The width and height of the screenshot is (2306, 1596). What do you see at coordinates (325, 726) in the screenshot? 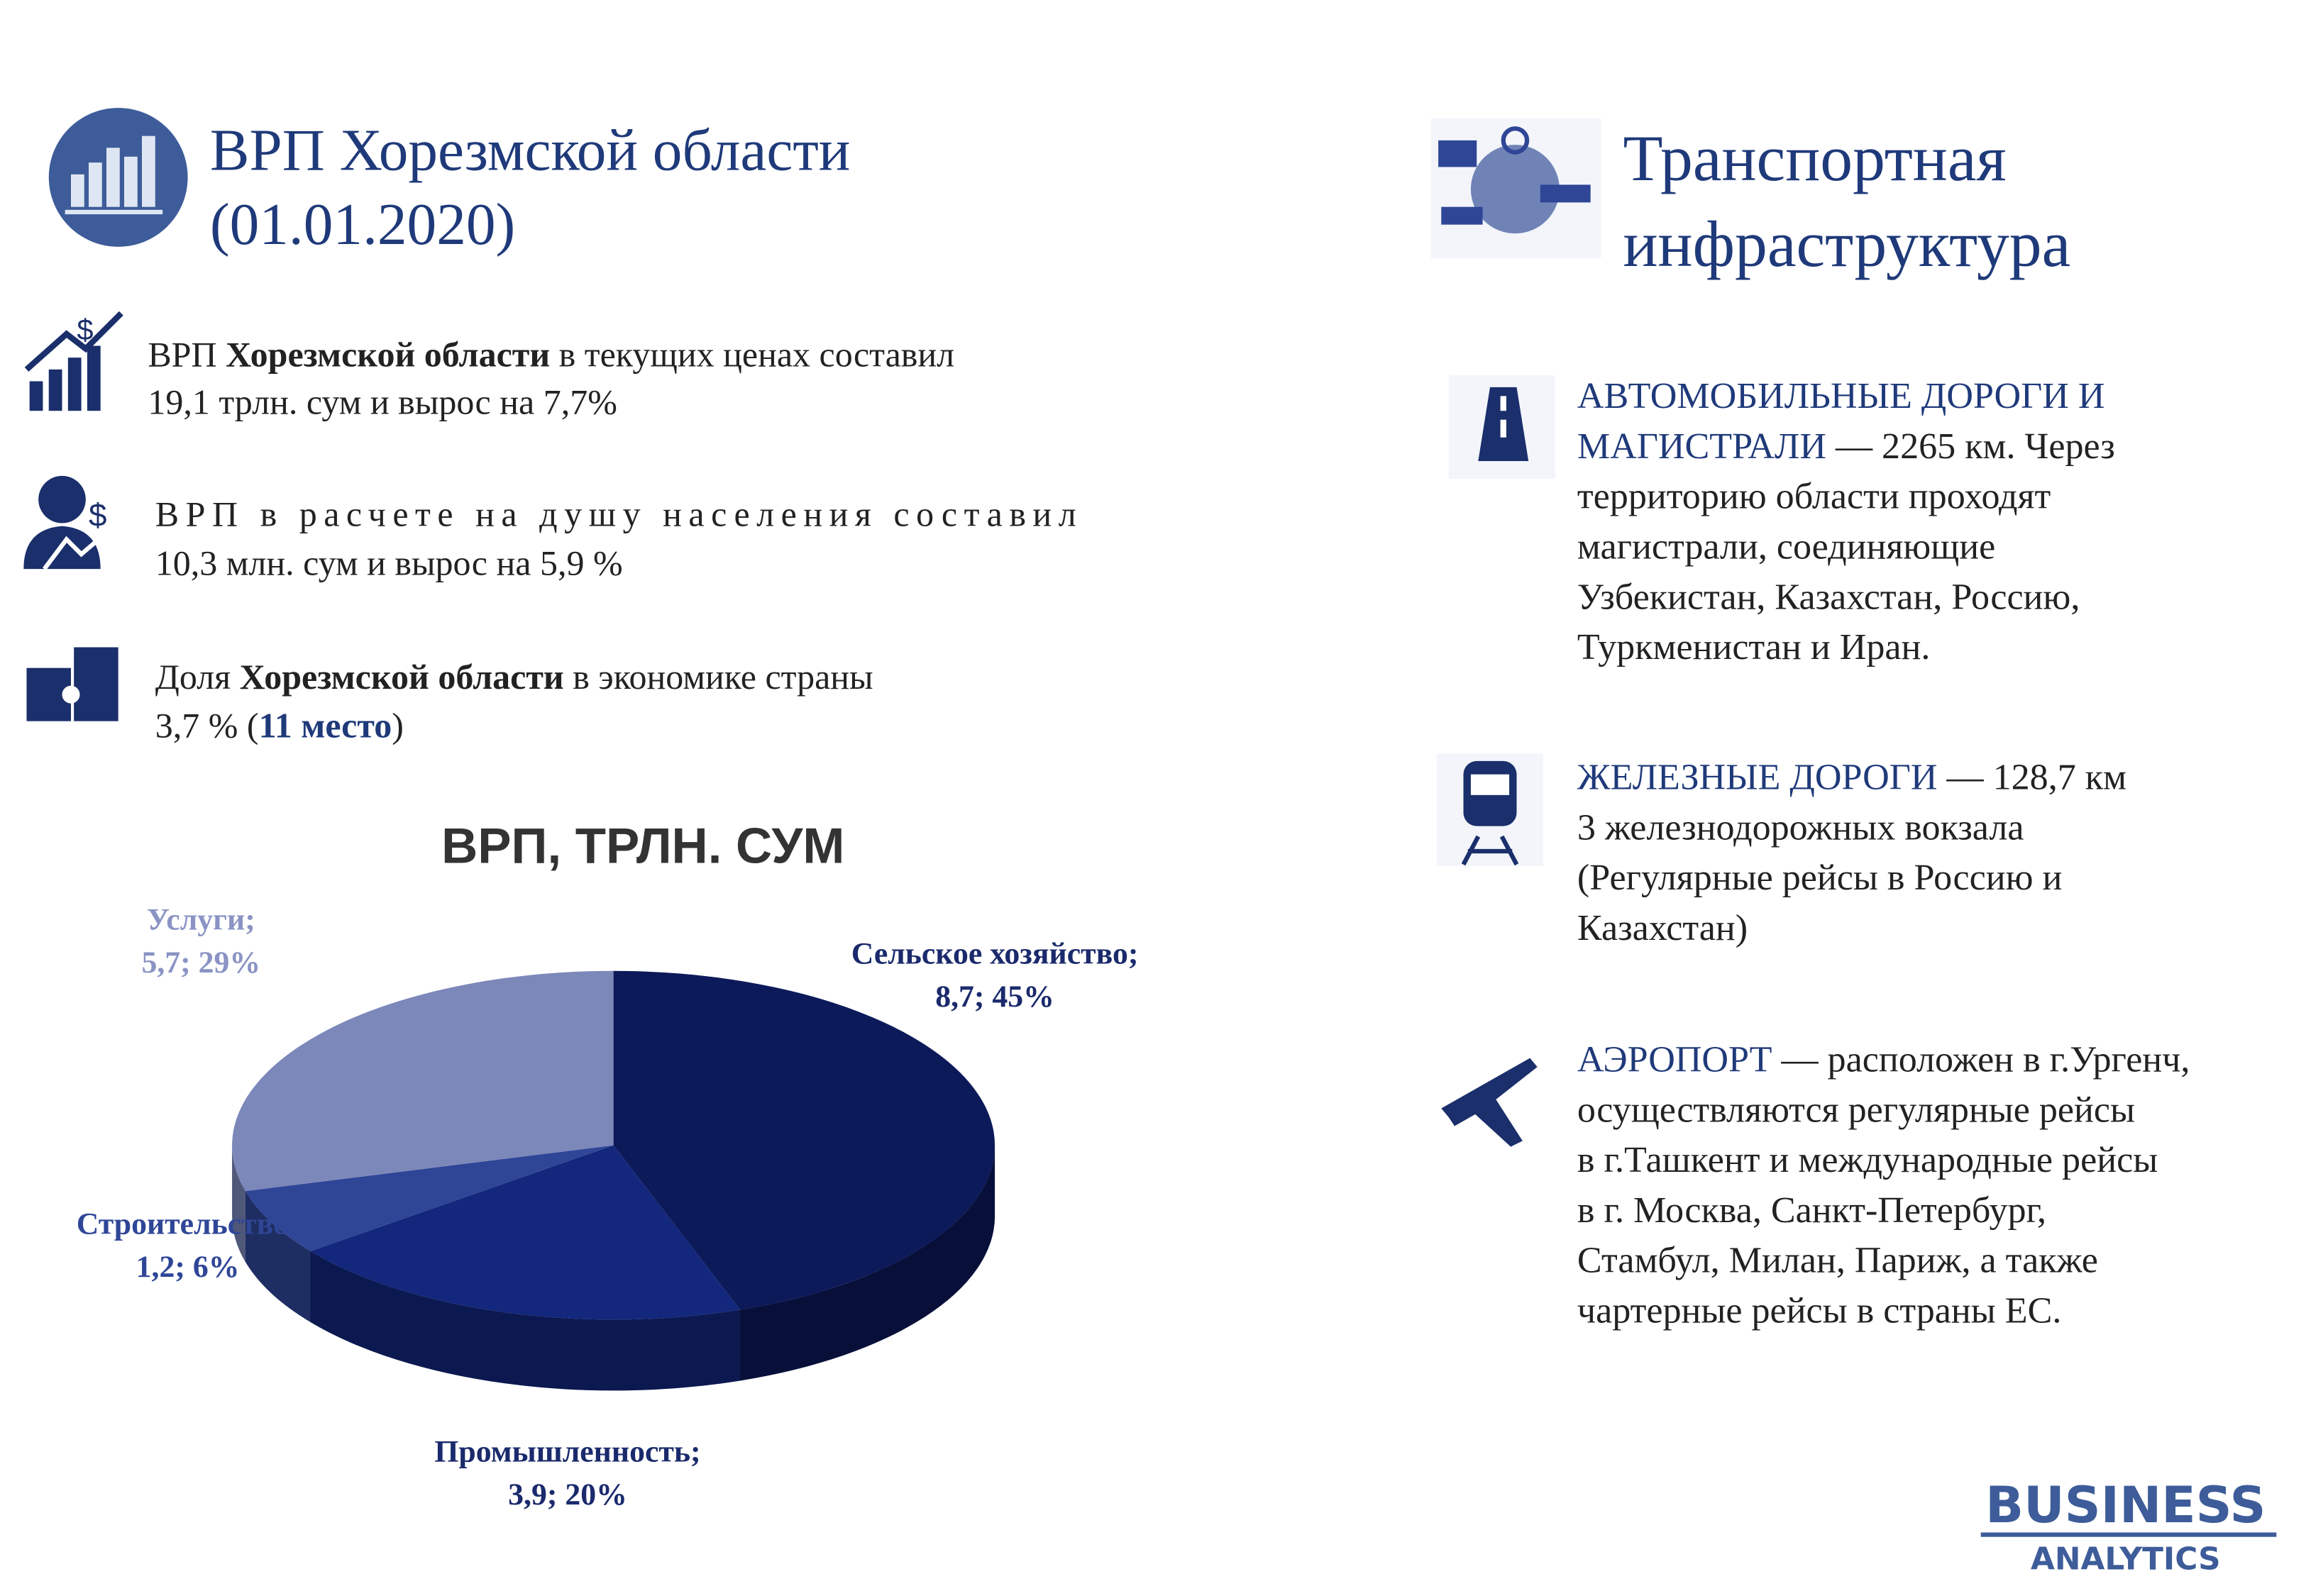
I see `text-segment: 11 место` at bounding box center [325, 726].